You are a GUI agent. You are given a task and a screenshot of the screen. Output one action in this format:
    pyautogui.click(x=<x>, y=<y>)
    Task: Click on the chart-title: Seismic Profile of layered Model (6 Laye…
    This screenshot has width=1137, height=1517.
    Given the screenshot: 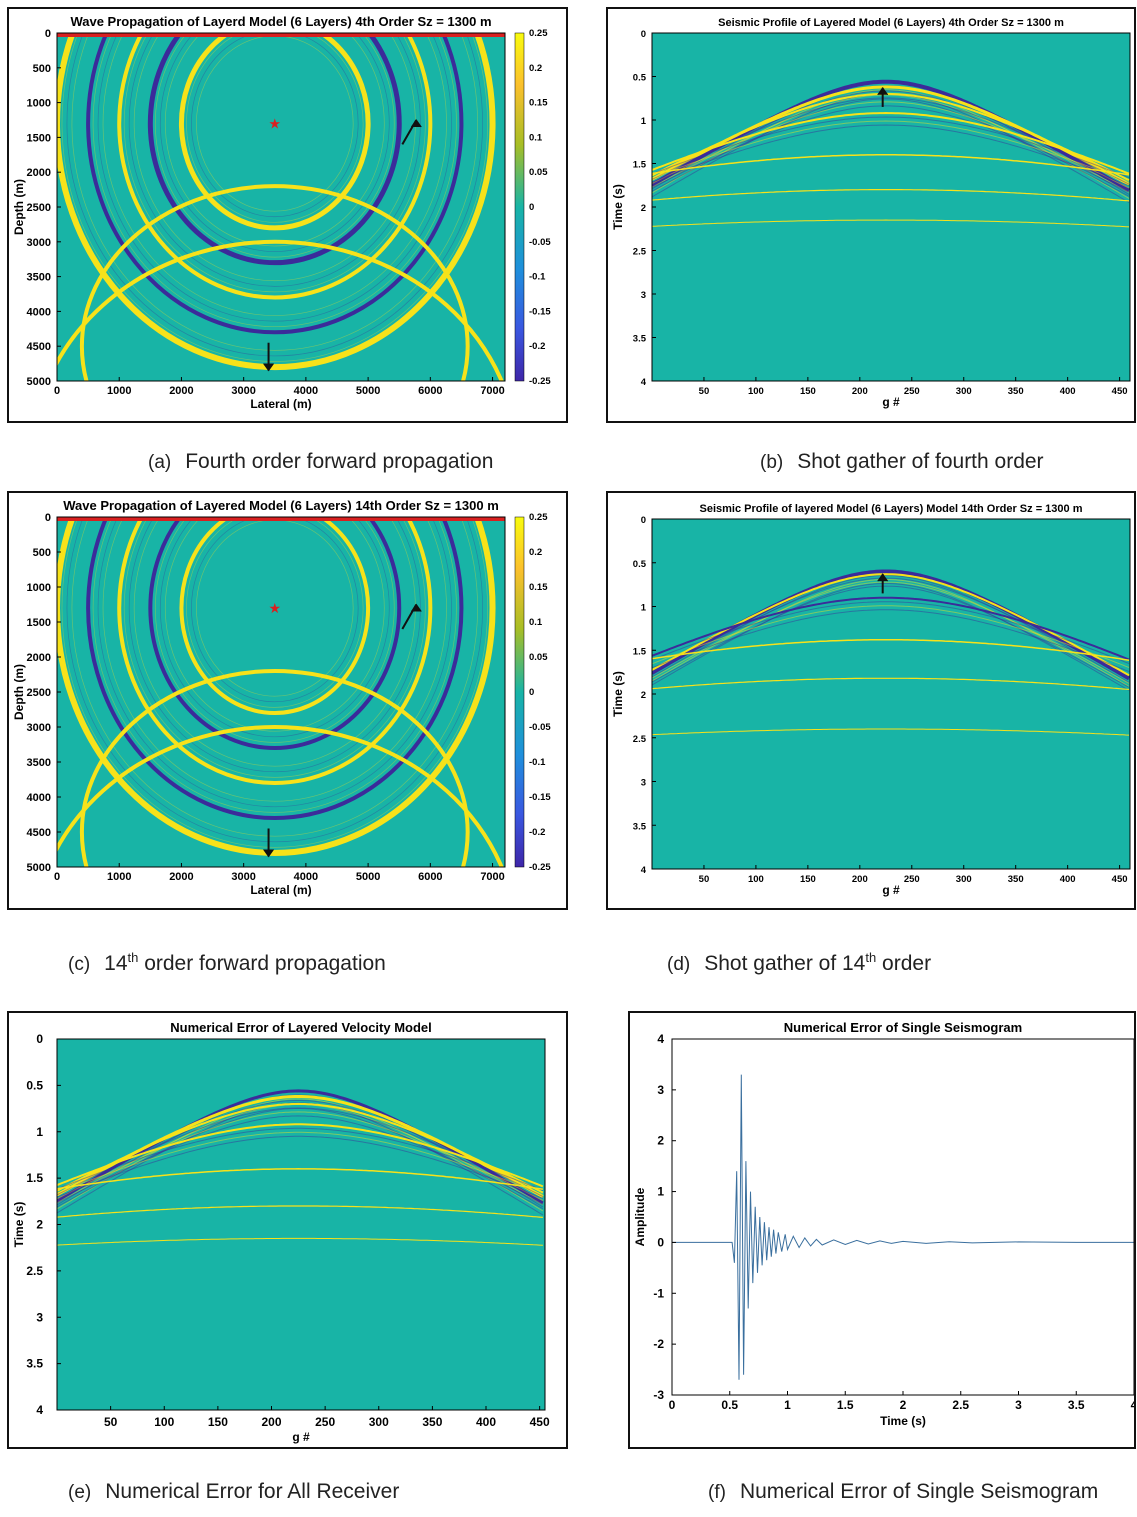 What is the action you would take?
    pyautogui.click(x=890, y=509)
    